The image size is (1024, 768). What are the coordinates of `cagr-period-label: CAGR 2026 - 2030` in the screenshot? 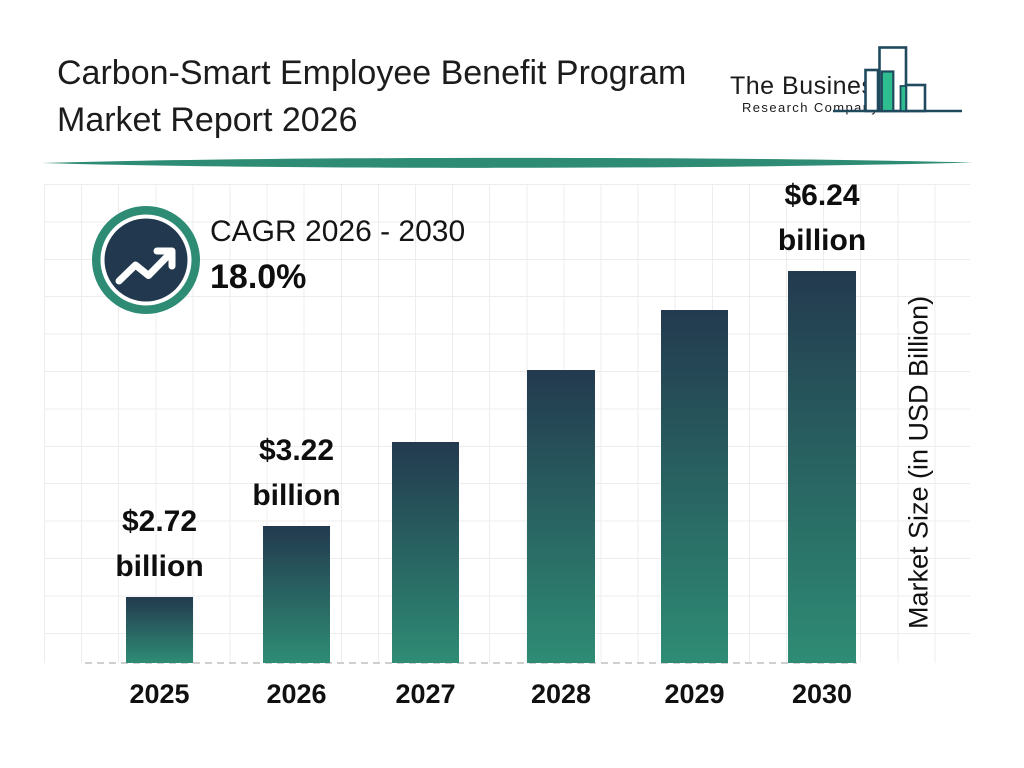 It's located at (338, 231).